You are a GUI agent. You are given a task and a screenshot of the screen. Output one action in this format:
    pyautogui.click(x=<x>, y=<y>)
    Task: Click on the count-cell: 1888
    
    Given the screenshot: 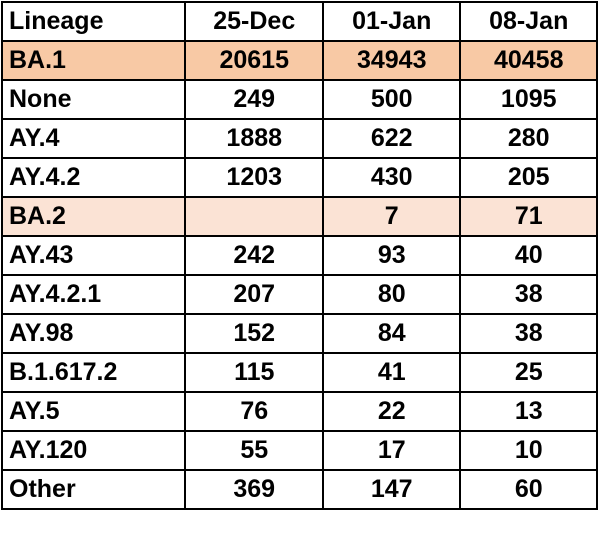 What is the action you would take?
    pyautogui.click(x=254, y=138)
    